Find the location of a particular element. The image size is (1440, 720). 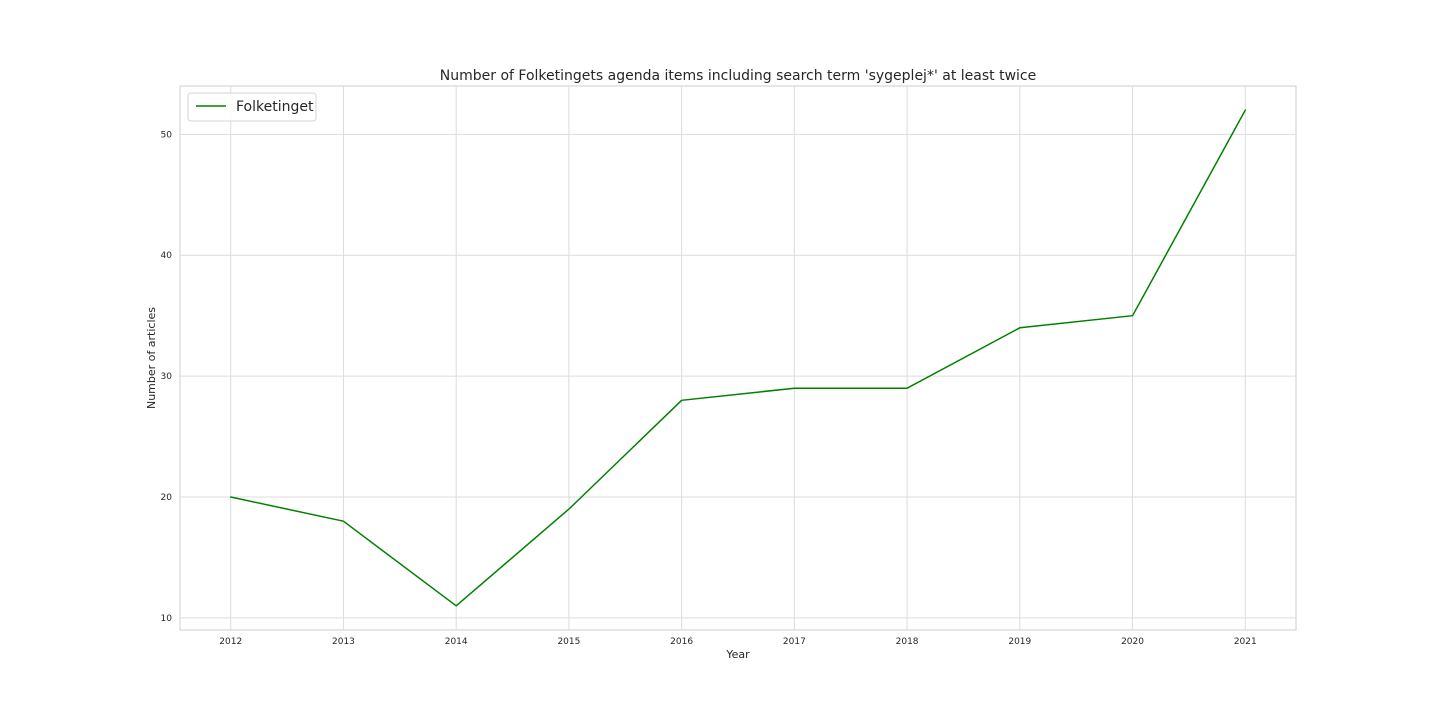

x-axis-label: Year is located at coordinates (737, 654).